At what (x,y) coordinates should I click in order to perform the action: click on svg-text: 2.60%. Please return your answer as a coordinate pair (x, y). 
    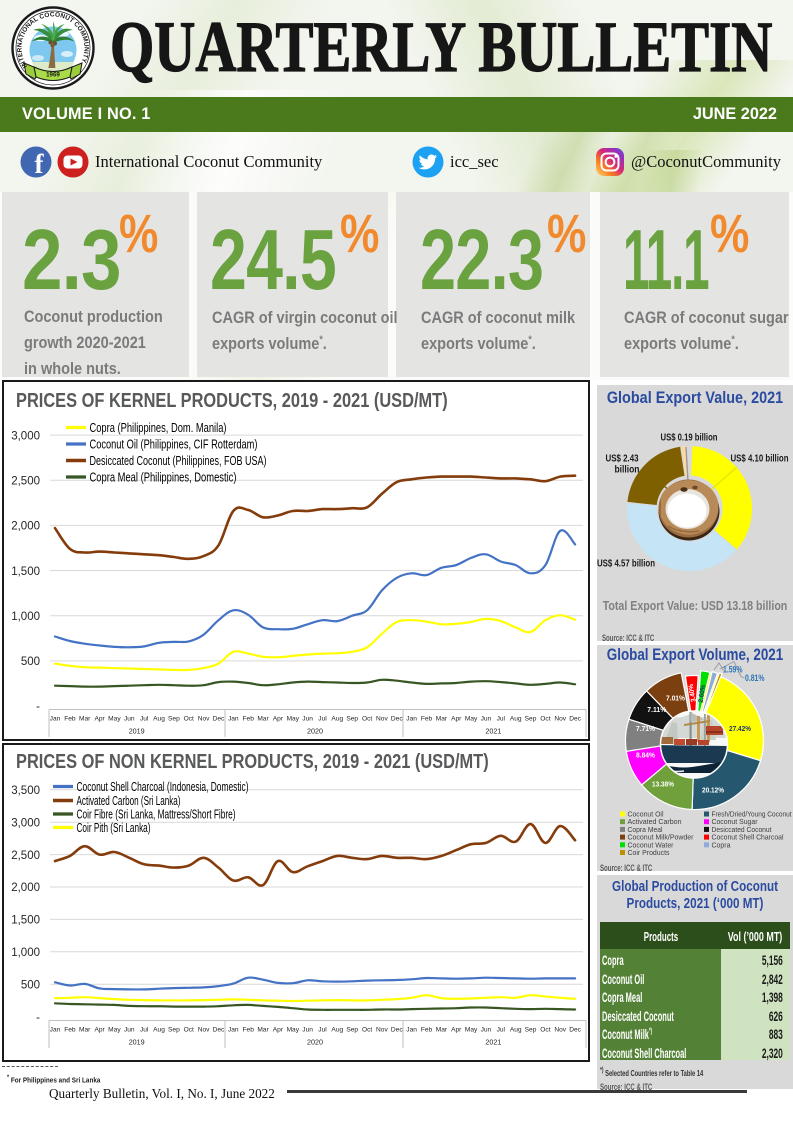
    Looking at the image, I should click on (703, 694).